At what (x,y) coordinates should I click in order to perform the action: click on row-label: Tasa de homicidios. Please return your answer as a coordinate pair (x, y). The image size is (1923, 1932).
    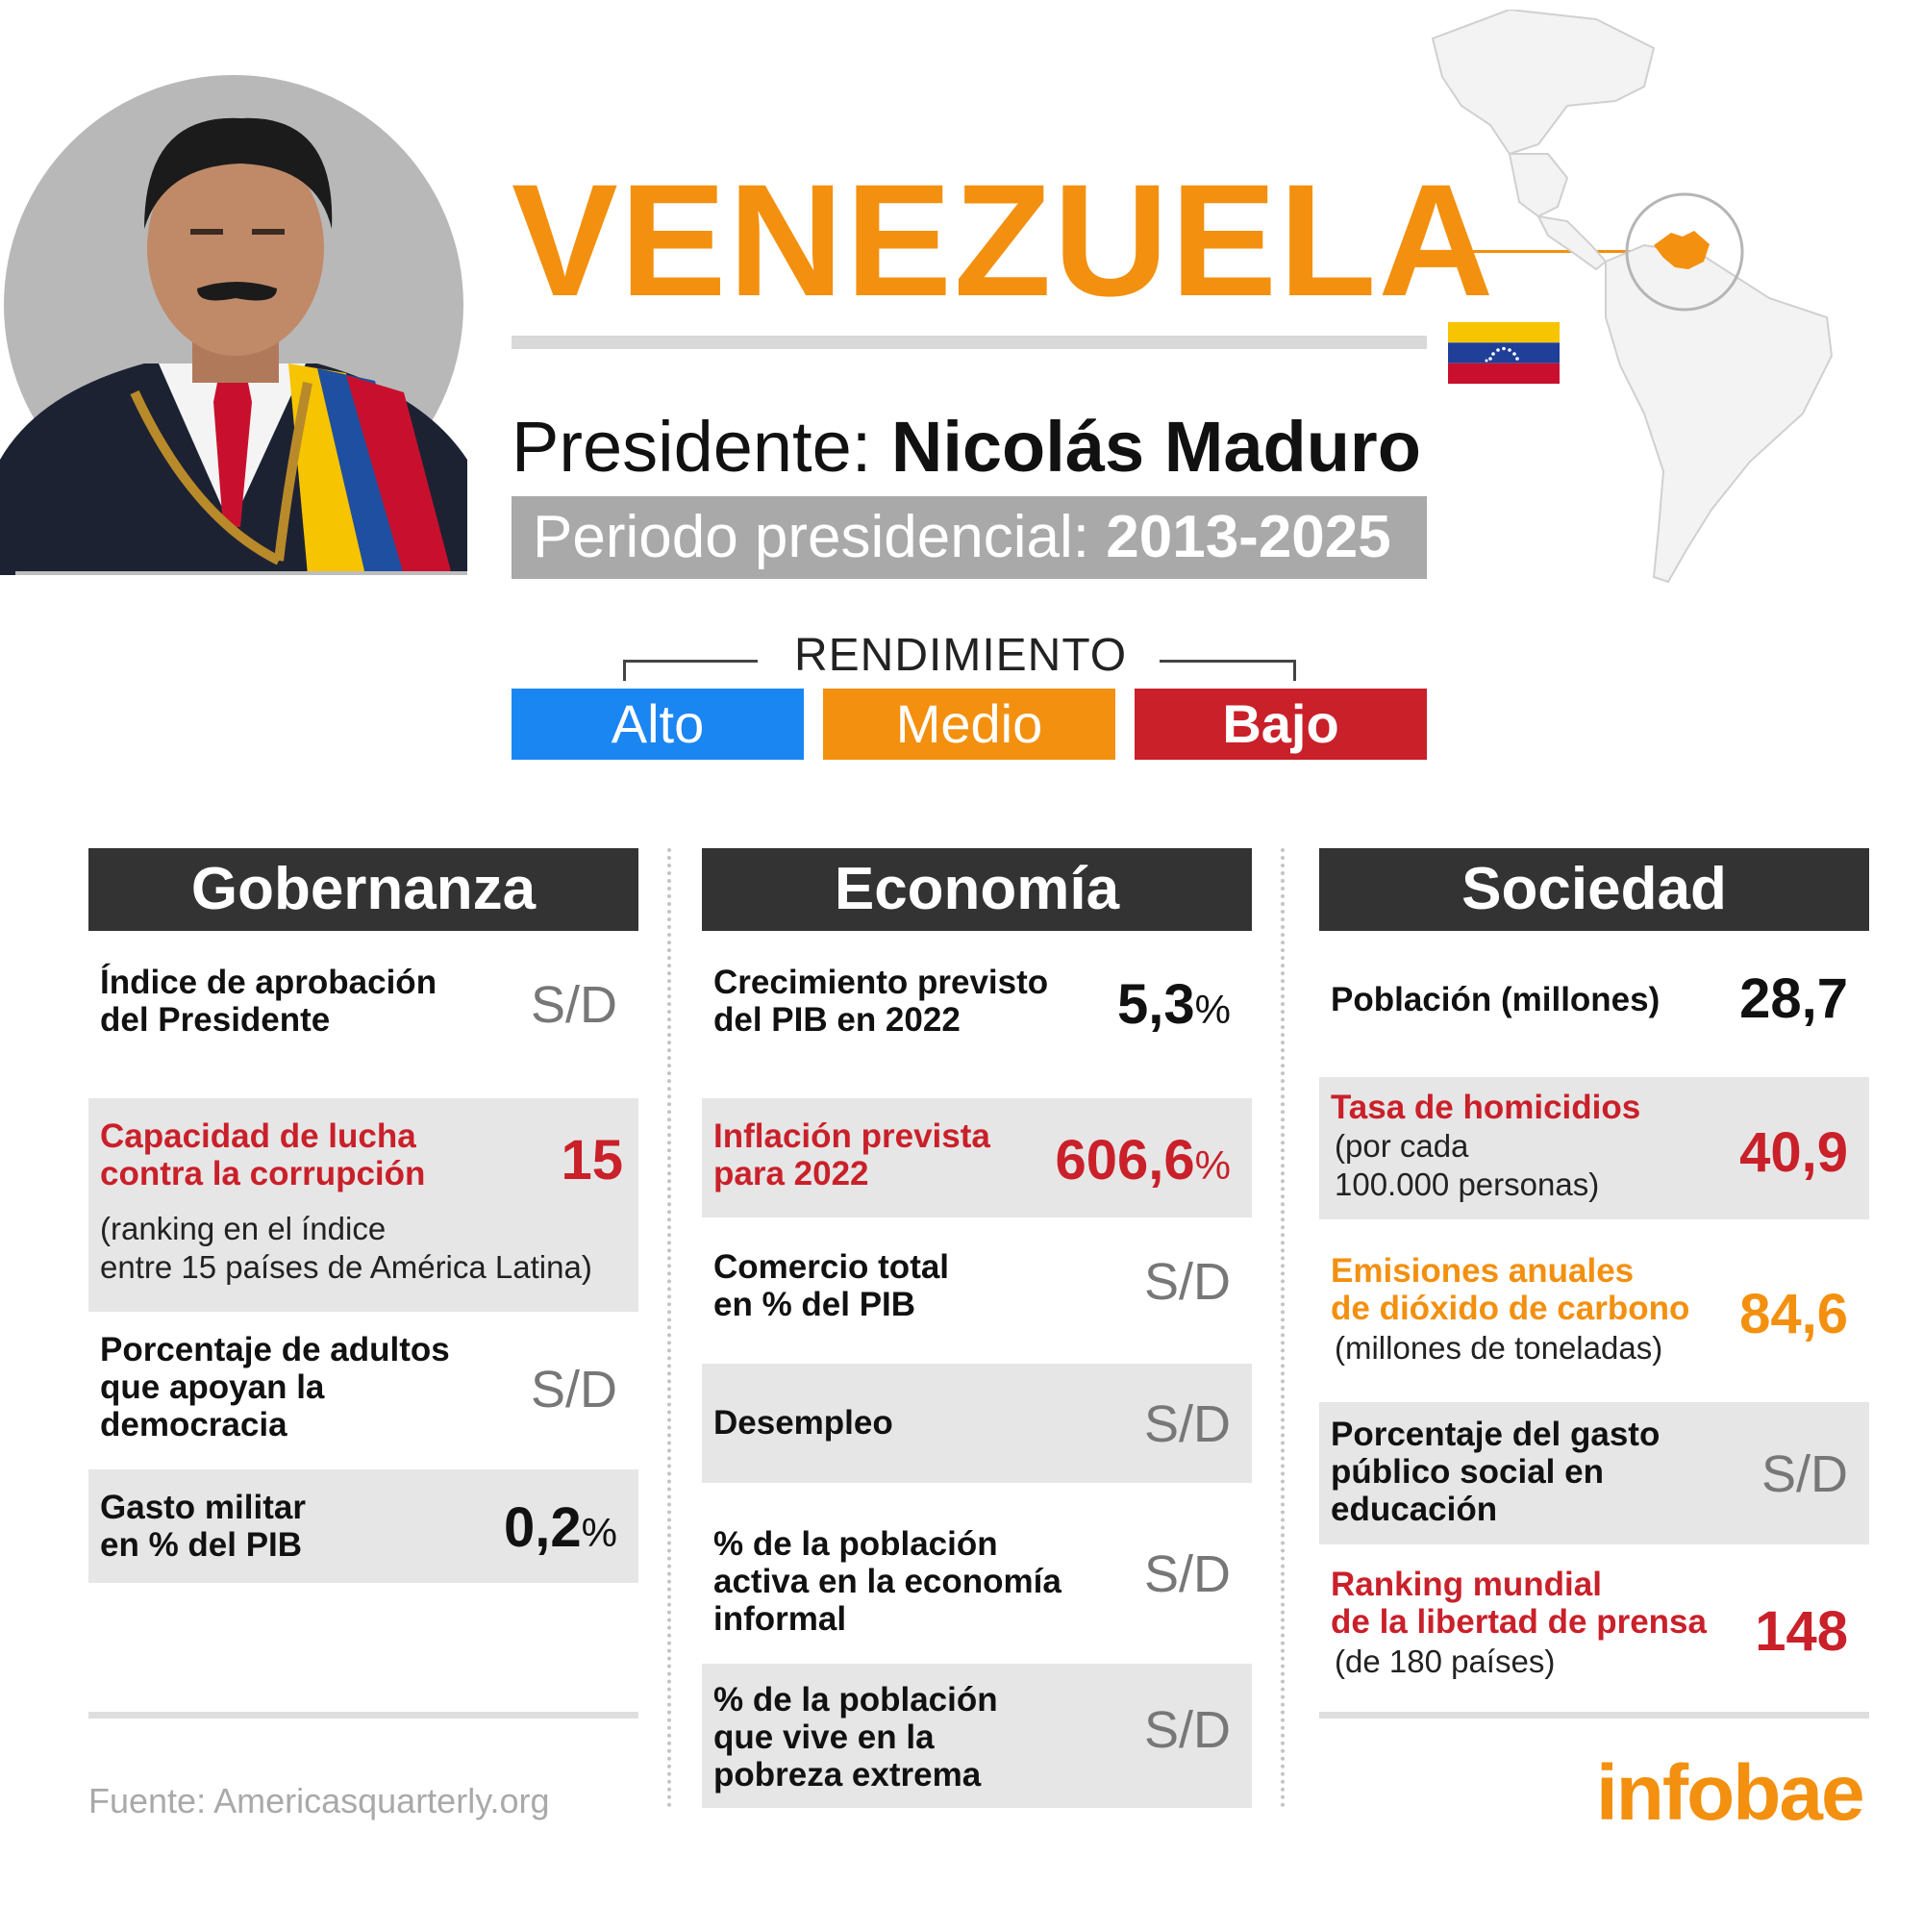
    Looking at the image, I should click on (1485, 1107).